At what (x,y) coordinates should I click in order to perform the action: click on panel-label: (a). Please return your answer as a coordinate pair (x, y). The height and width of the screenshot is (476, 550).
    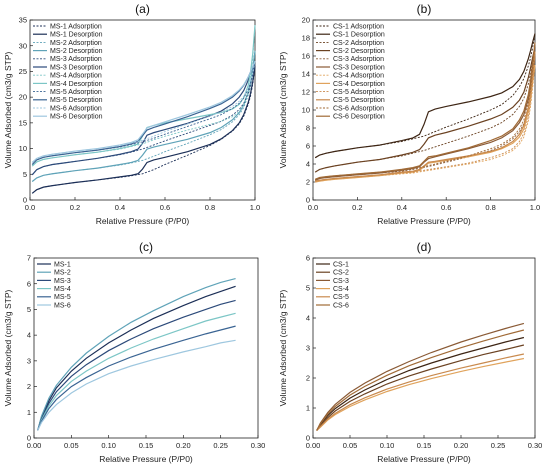
    Looking at the image, I should click on (142, 9).